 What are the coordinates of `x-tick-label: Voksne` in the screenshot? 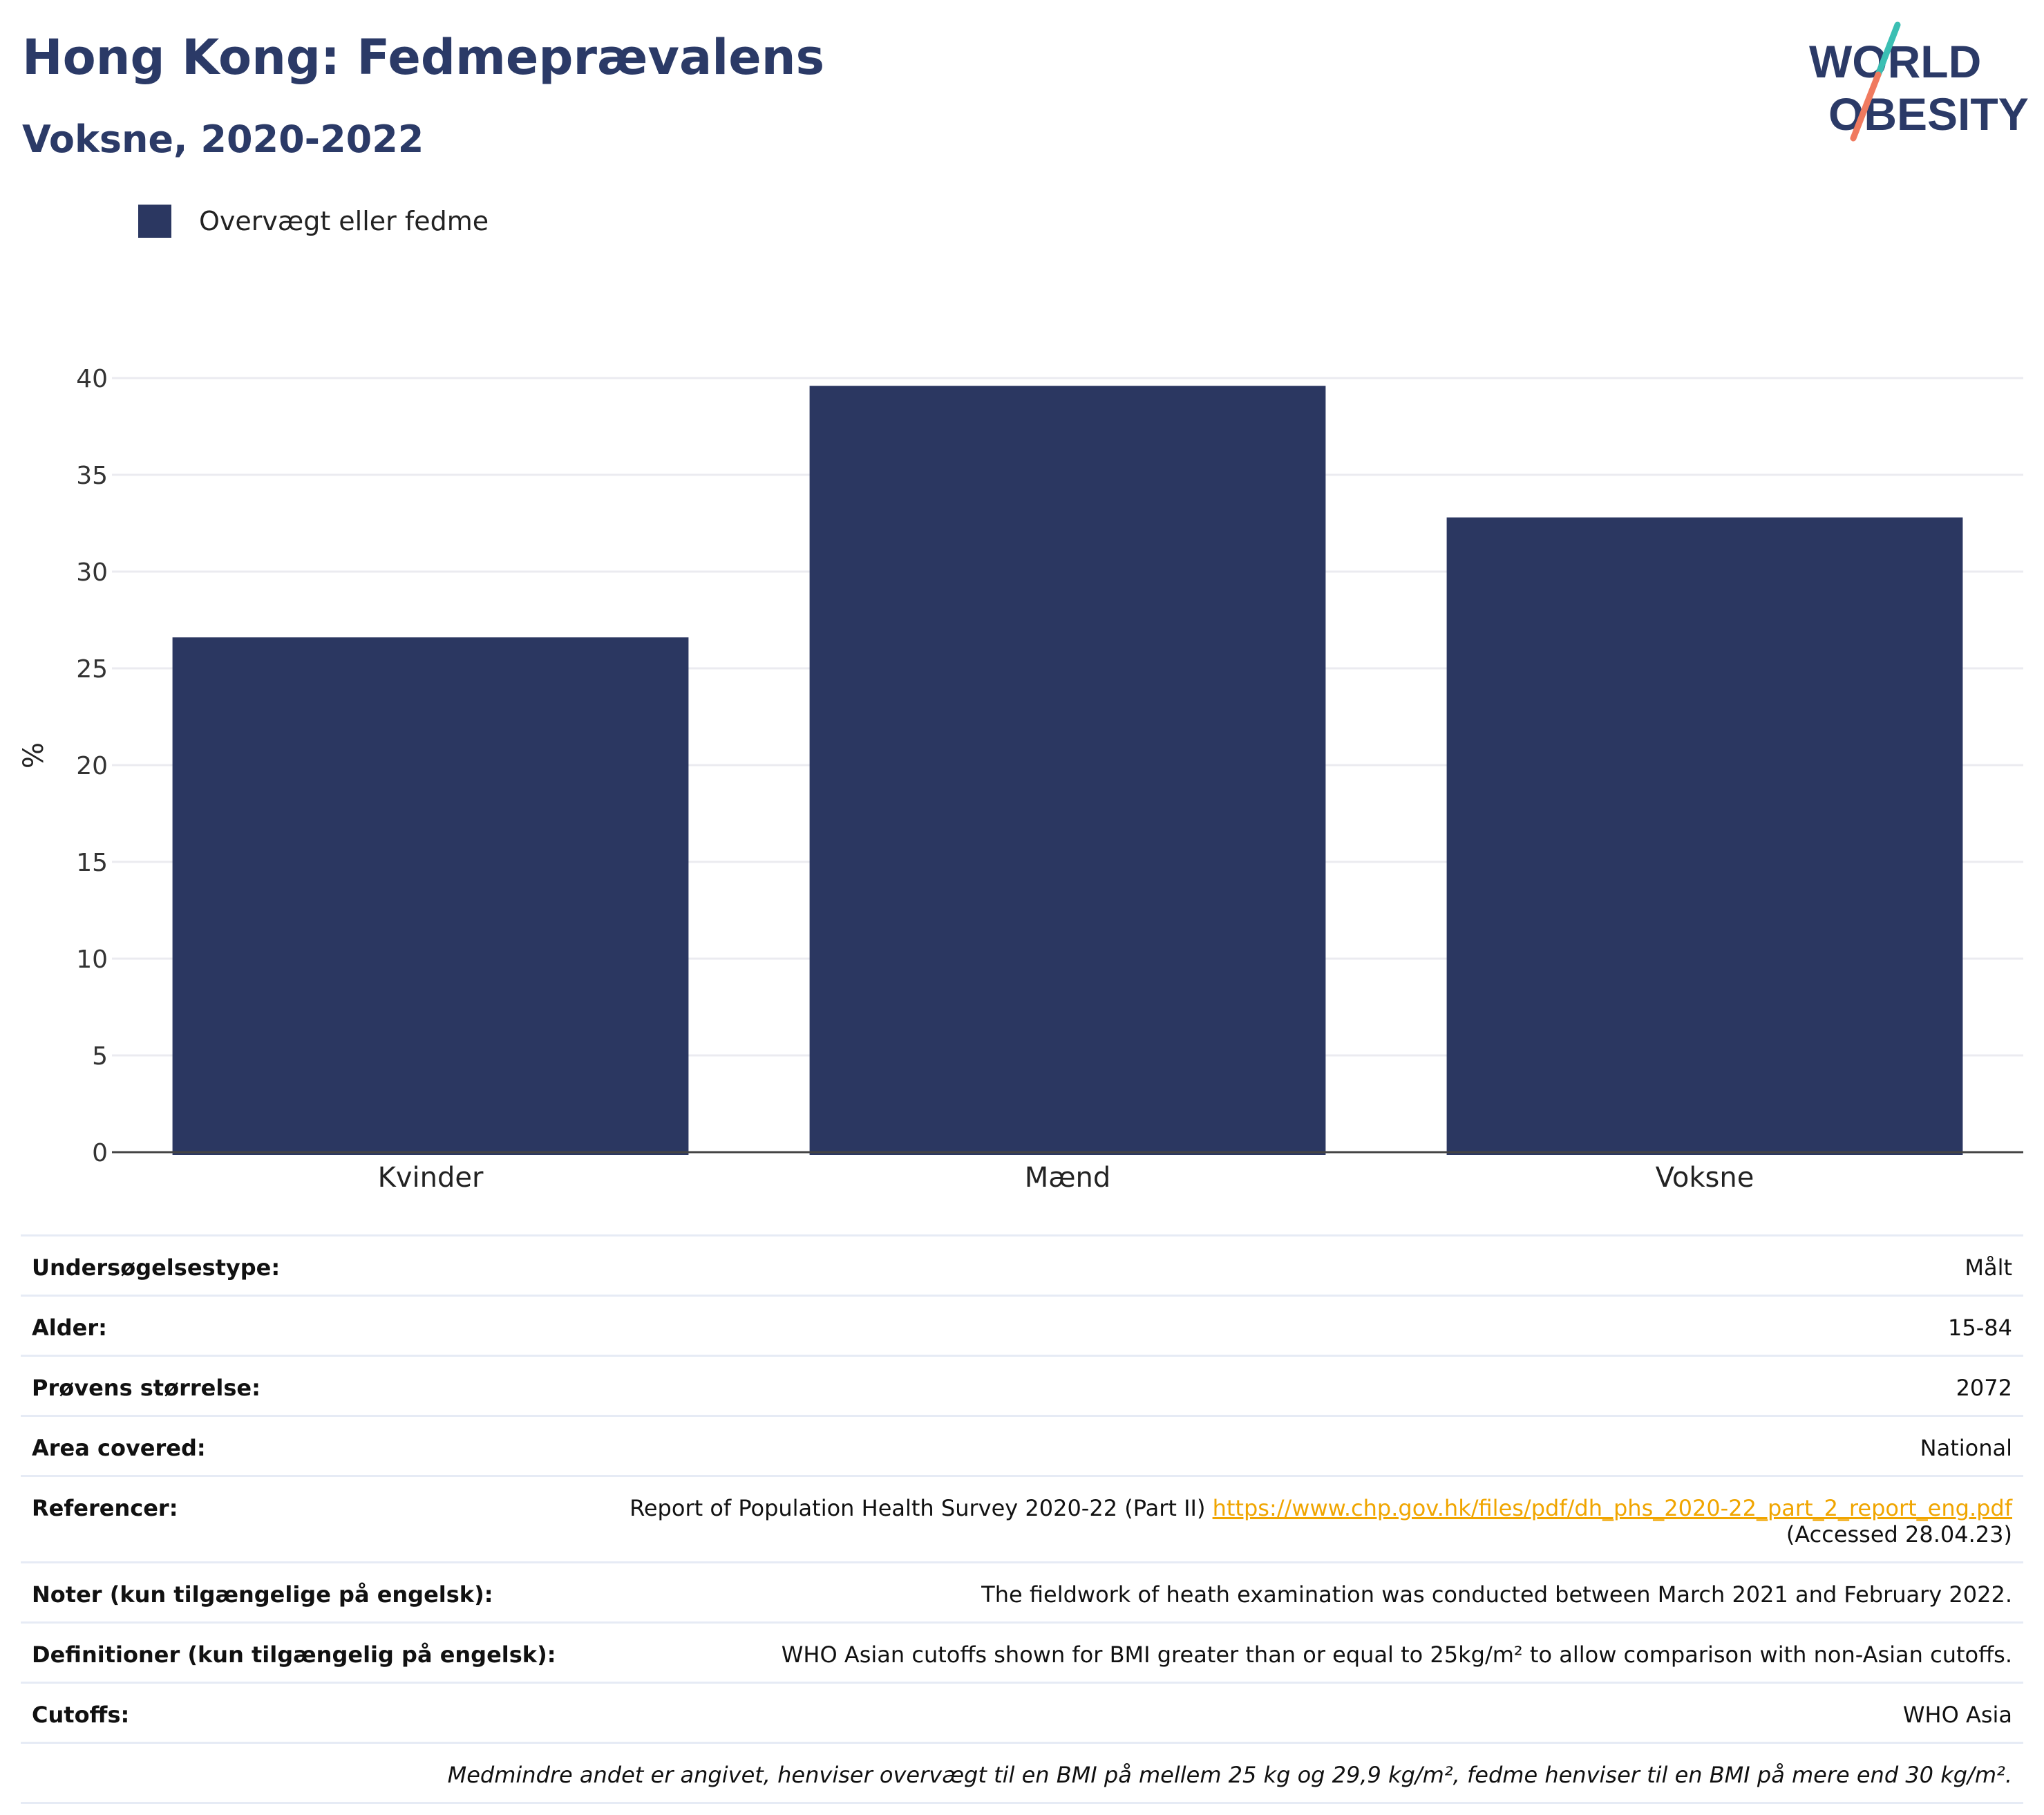 It's located at (1705, 1178).